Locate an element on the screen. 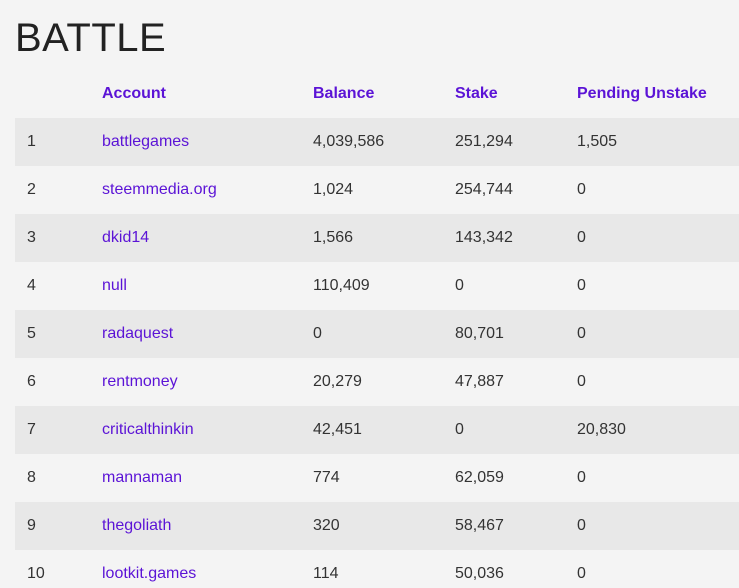  table-row: 8 mannaman 774 62,059 0 is located at coordinates (377, 478).